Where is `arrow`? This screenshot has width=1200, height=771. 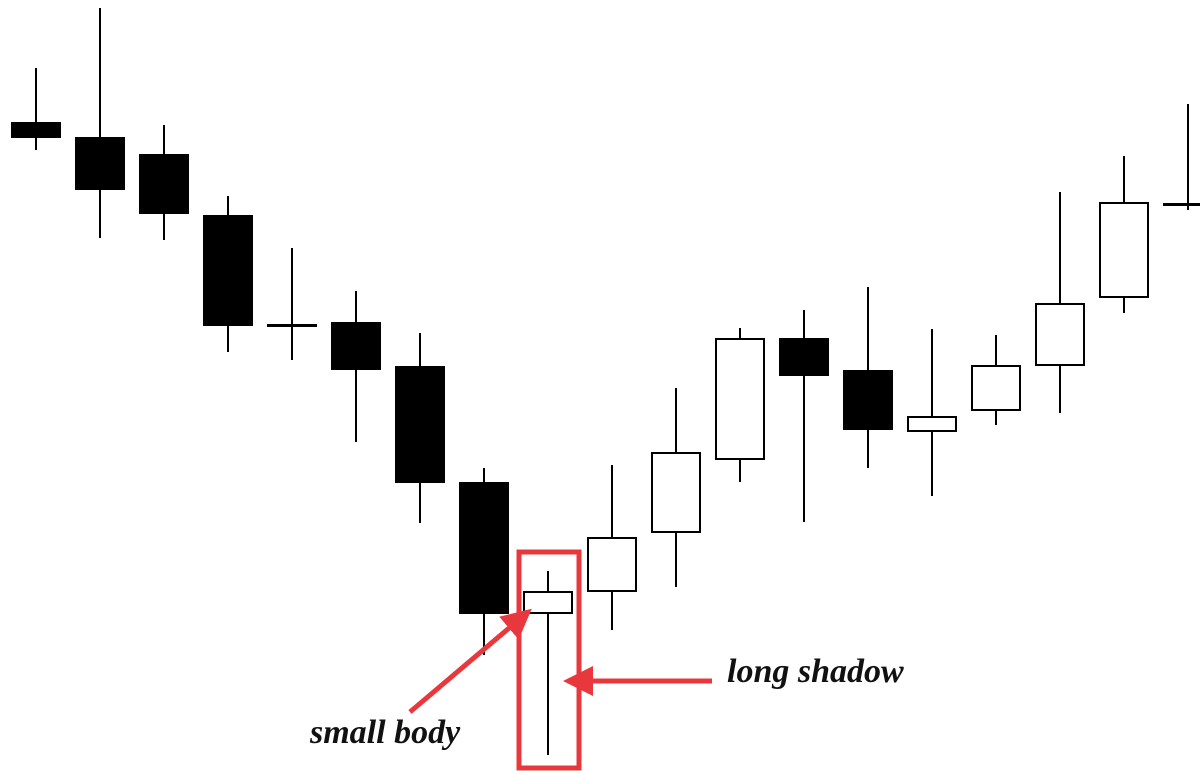 arrow is located at coordinates (470, 661).